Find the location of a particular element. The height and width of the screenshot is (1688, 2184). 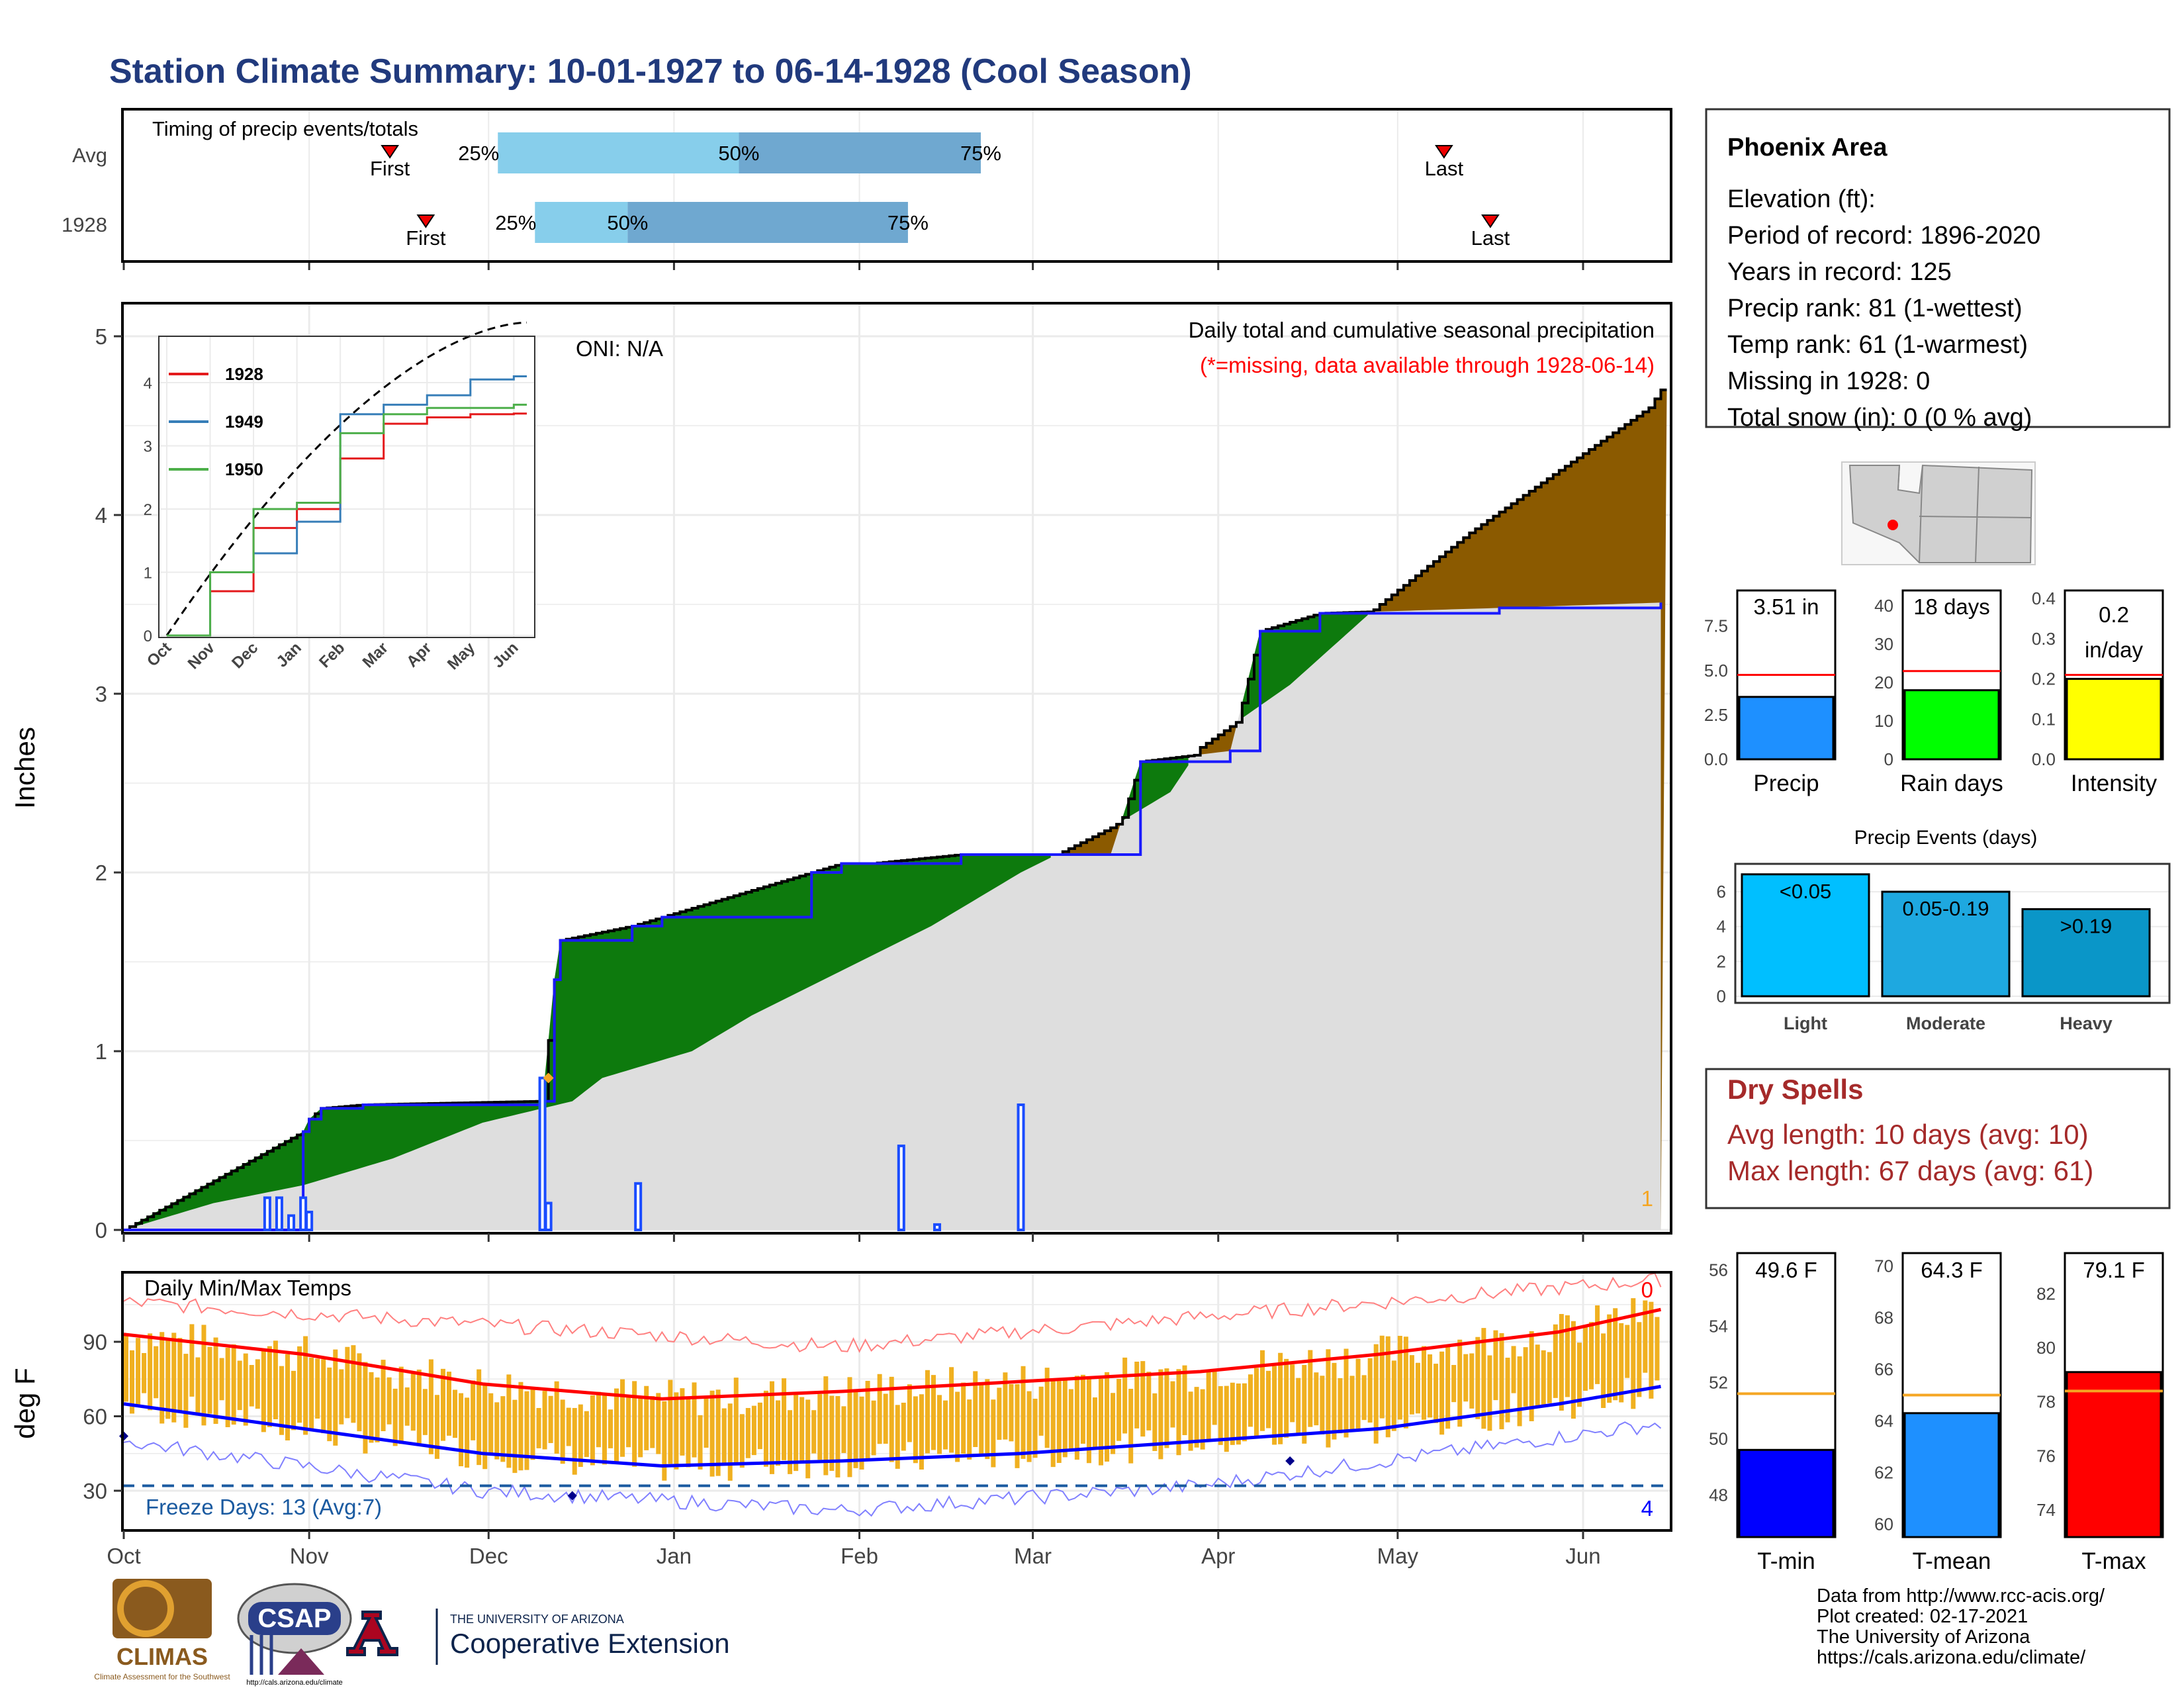

summary-bar-ytick: 0.4 is located at coordinates (2044, 598).